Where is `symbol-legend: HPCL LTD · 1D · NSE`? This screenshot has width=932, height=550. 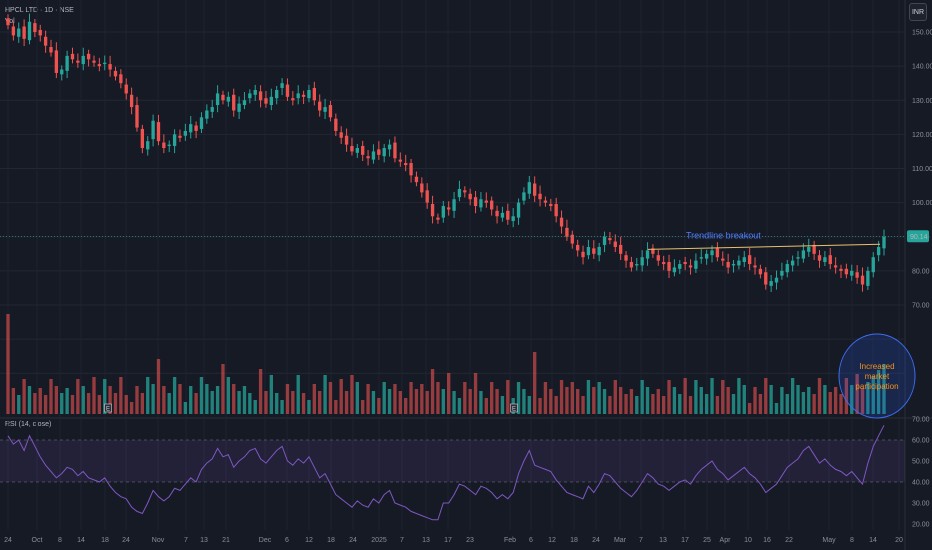
symbol-legend: HPCL LTD · 1D · NSE is located at coordinates (39, 10).